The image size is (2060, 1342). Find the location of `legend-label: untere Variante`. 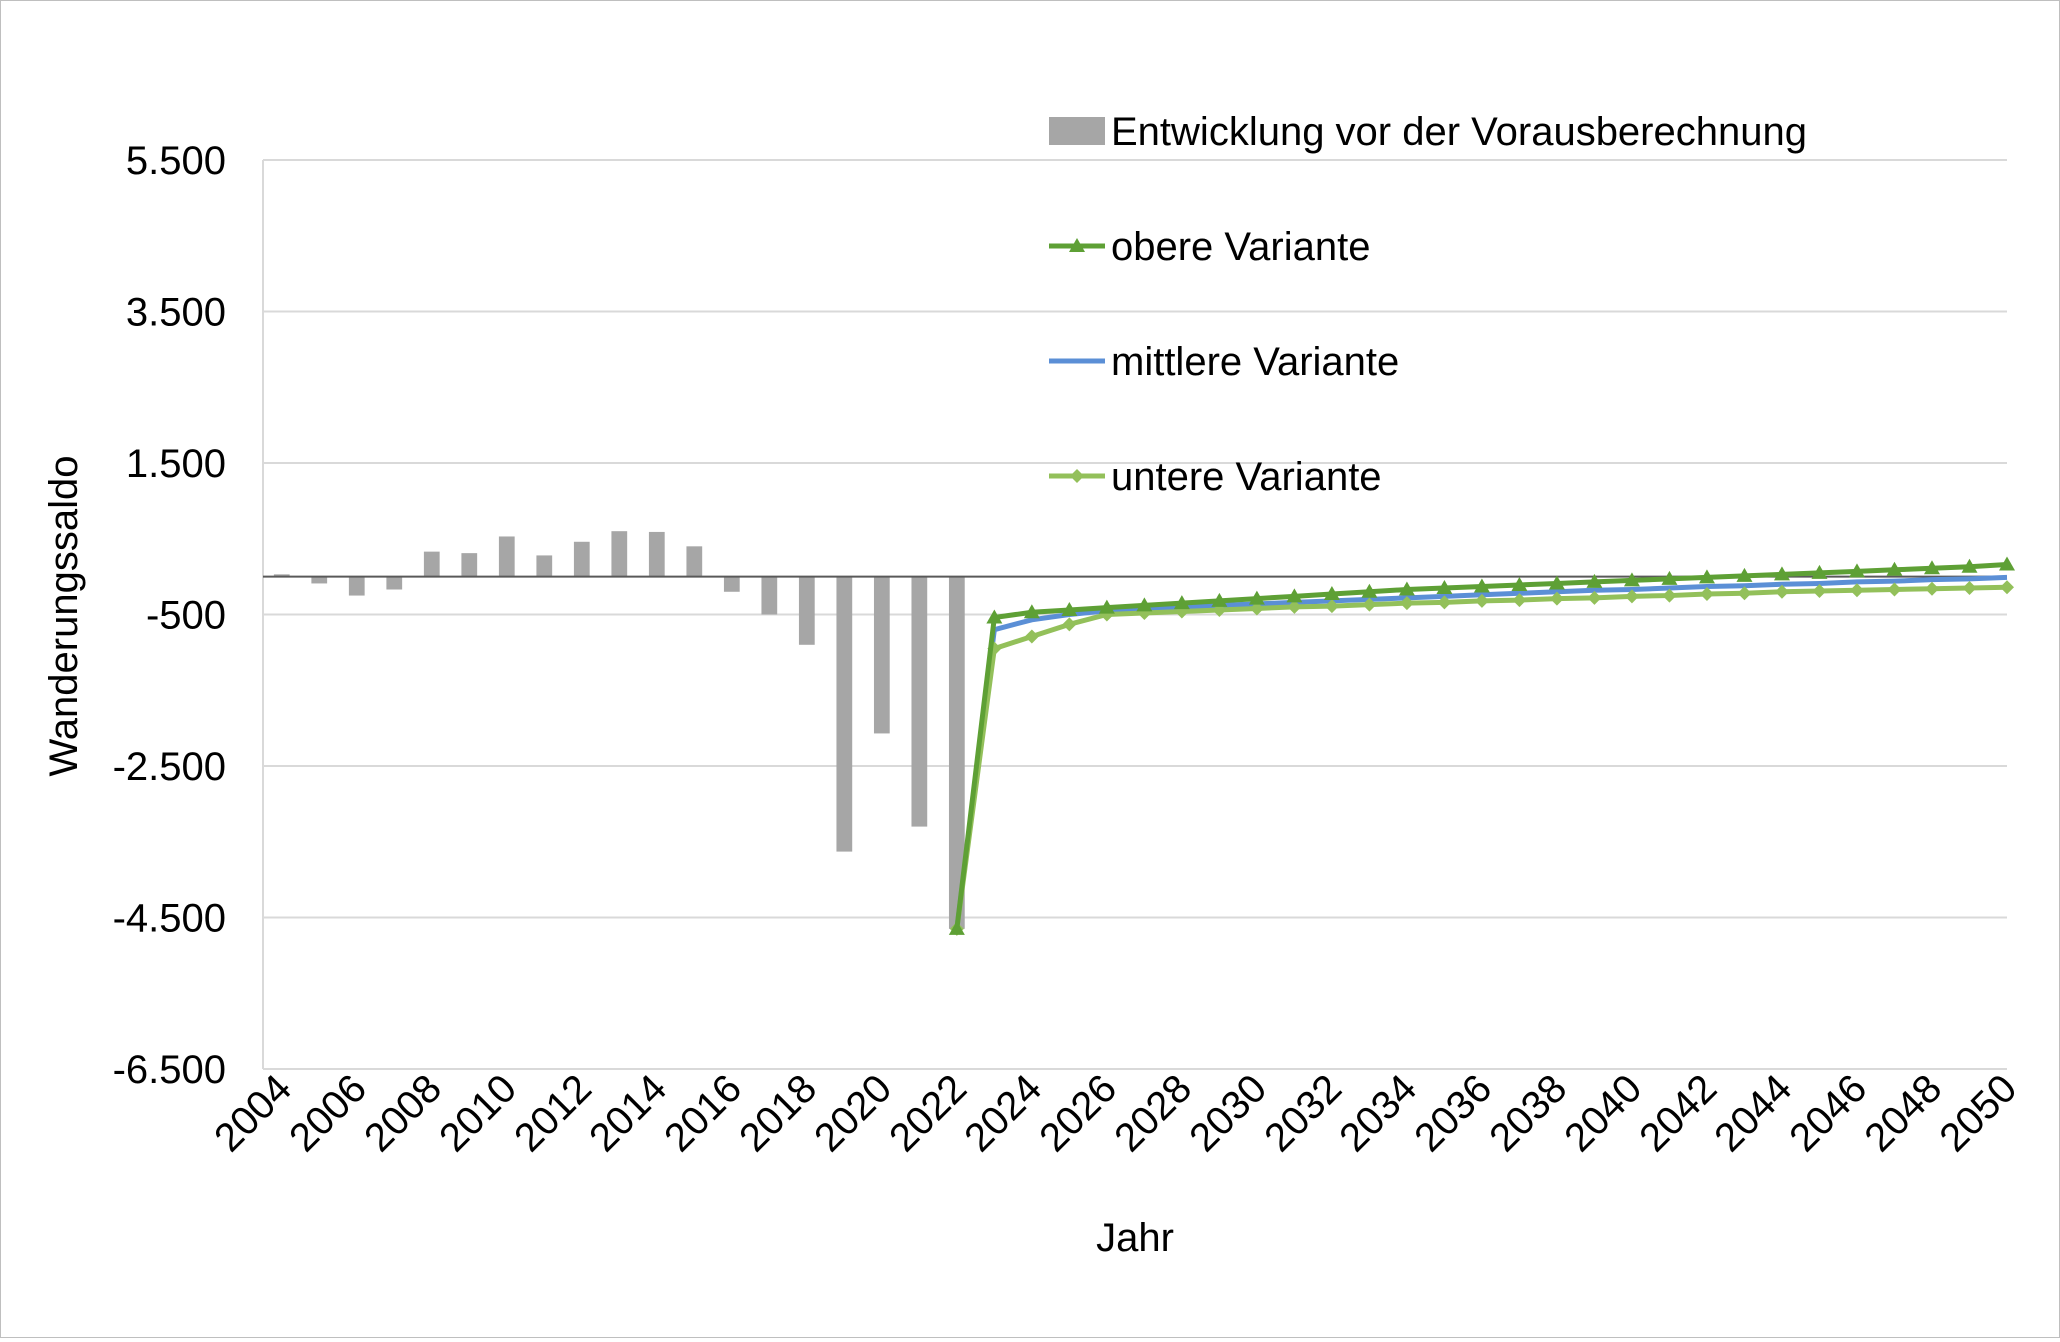

legend-label: untere Variante is located at coordinates (1246, 477).